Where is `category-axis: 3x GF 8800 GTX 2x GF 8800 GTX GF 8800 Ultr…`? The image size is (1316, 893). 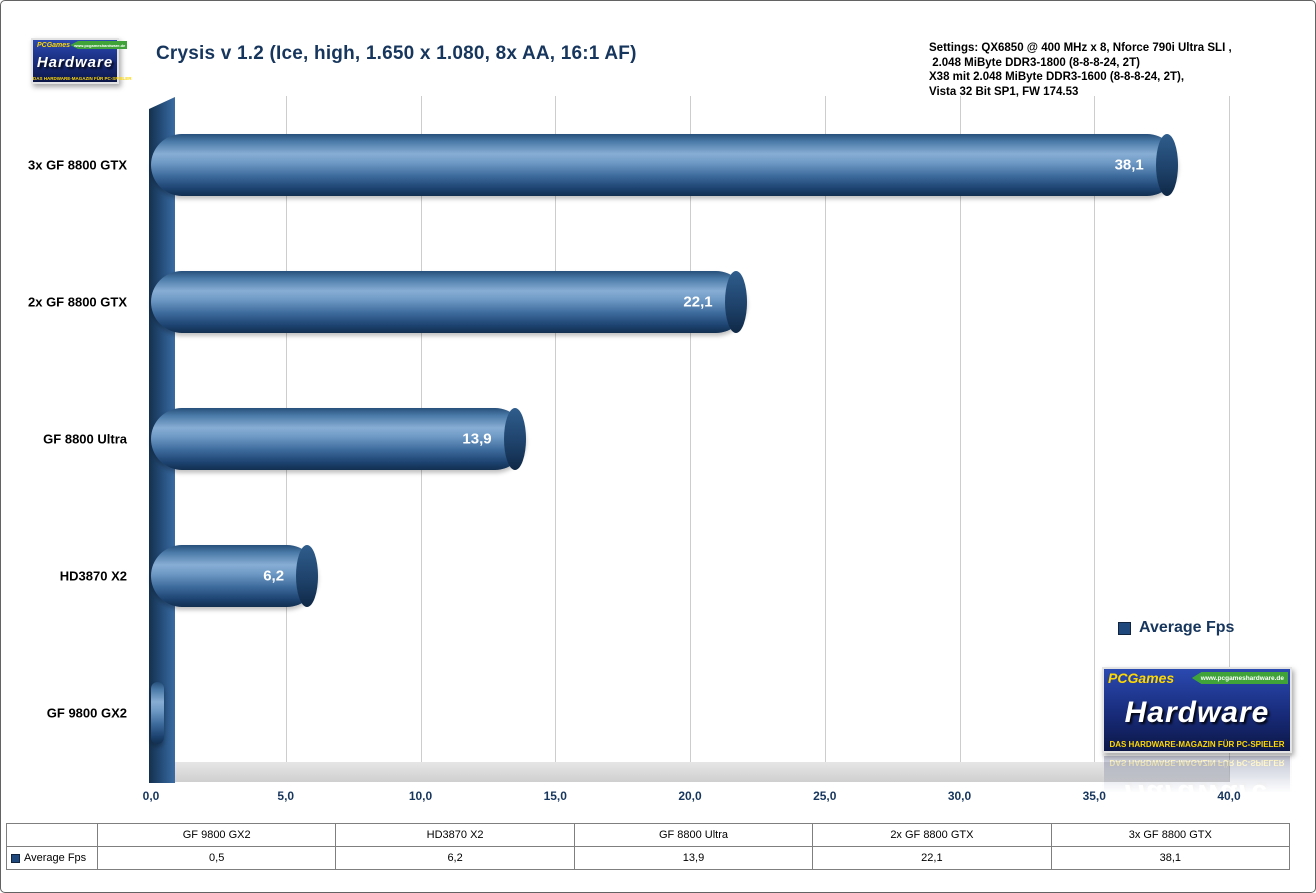 category-axis: 3x GF 8800 GTX 2x GF 8800 GTX GF 8800 Ultr… is located at coordinates (71, 439).